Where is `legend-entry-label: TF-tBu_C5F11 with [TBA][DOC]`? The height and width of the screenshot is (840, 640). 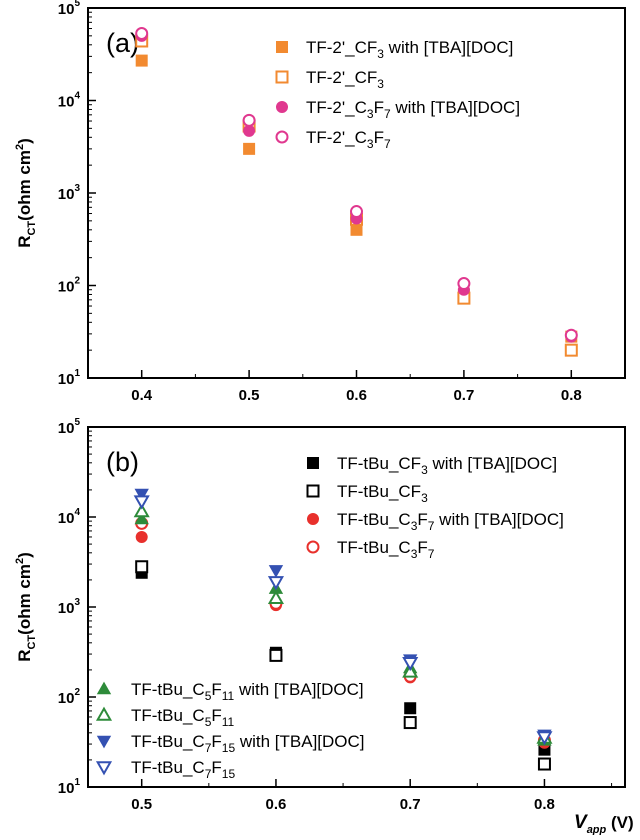 legend-entry-label: TF-tBu_C5F11 with [TBA][DOC] is located at coordinates (247, 691).